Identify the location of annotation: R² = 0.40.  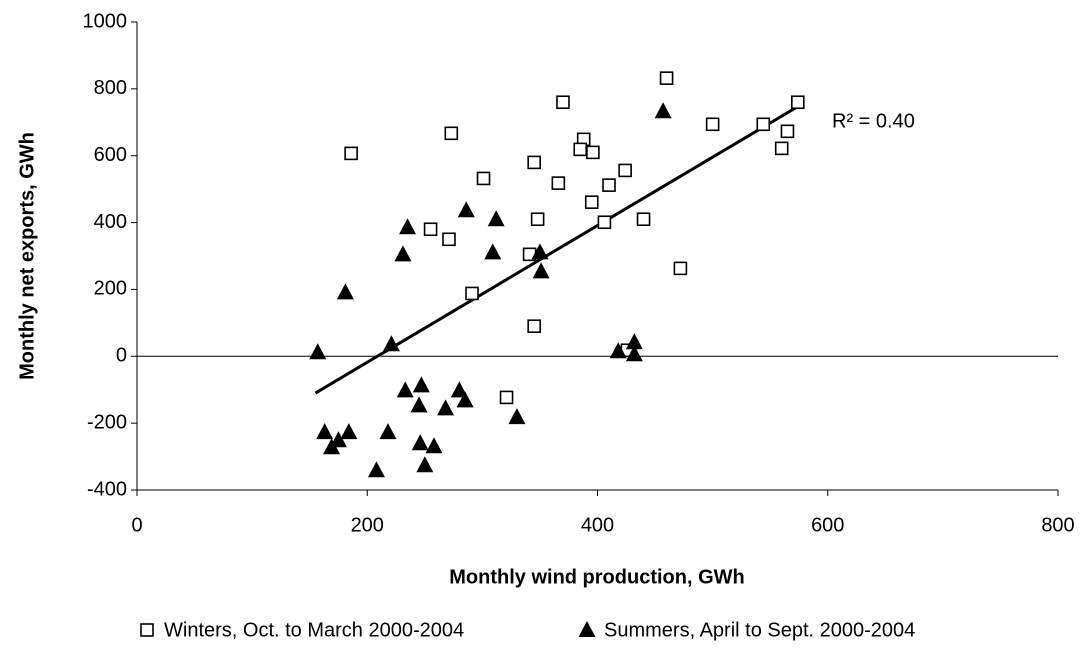
(873, 121).